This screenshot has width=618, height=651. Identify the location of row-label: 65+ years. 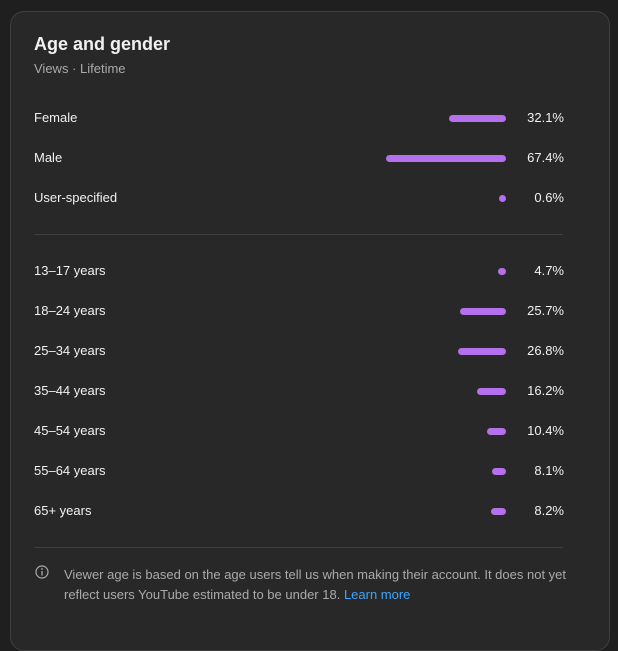
(63, 510).